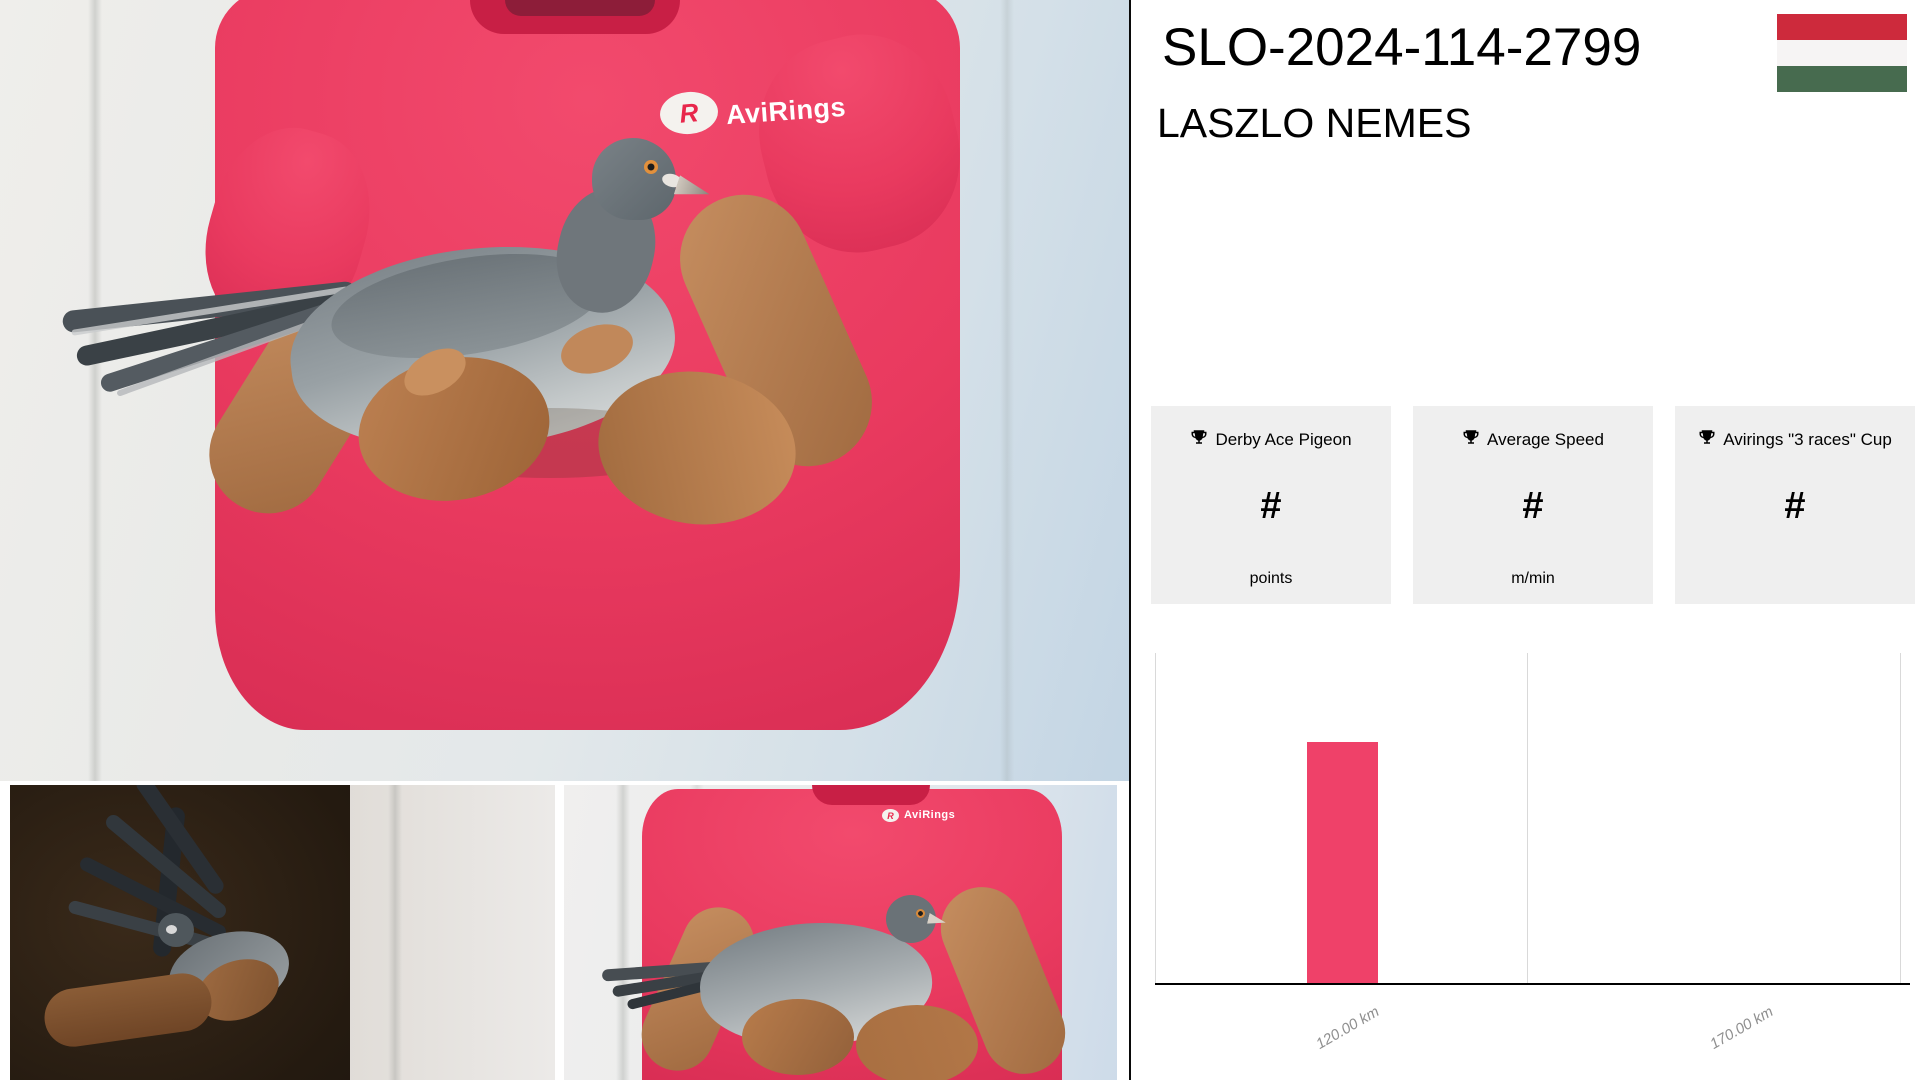  Describe the element at coordinates (1842, 79) in the screenshot. I see `flag-stripe-green` at that location.